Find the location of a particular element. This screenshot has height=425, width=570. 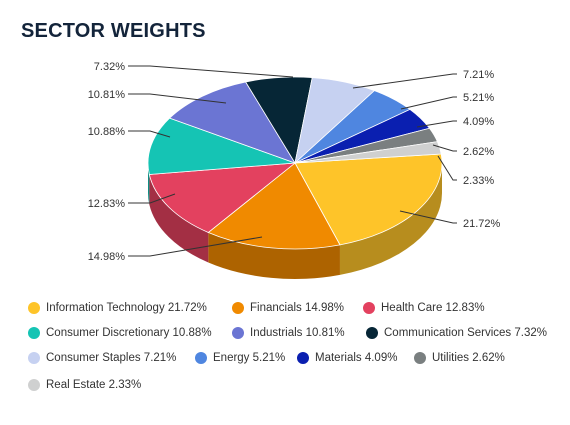

data-label-health-care: 12.83% is located at coordinates (107, 204).